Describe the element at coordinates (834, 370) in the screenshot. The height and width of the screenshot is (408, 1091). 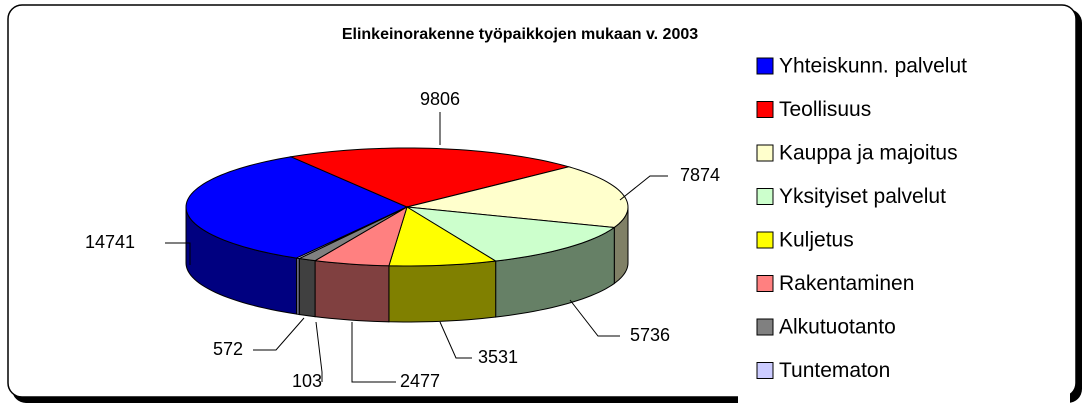
I see `legend-label: Tuntematon` at that location.